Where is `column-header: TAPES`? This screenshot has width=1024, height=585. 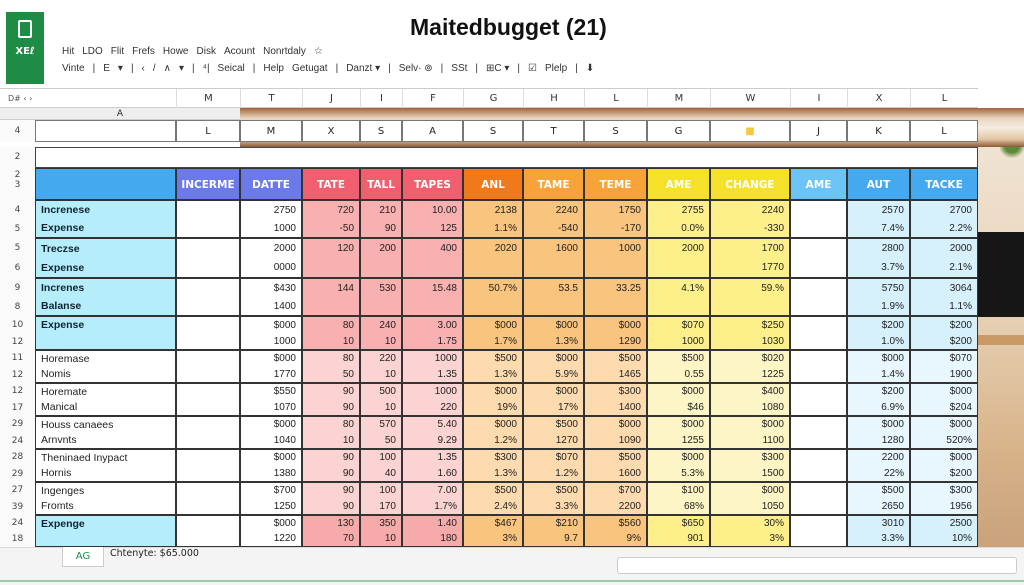
column-header: TAPES is located at coordinates (432, 184).